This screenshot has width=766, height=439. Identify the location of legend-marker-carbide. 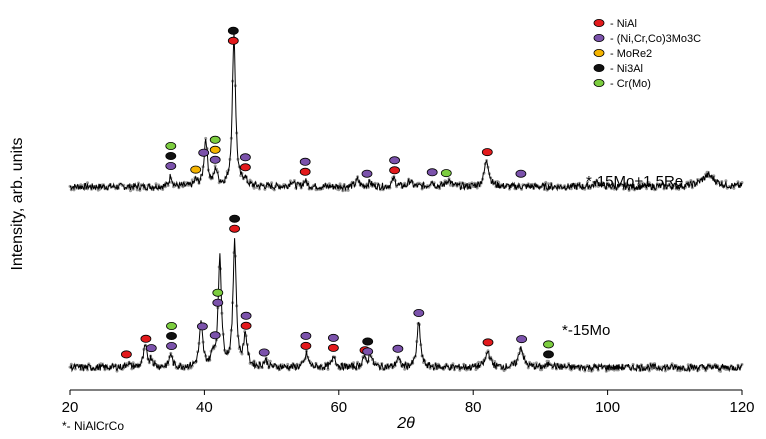
(599, 38).